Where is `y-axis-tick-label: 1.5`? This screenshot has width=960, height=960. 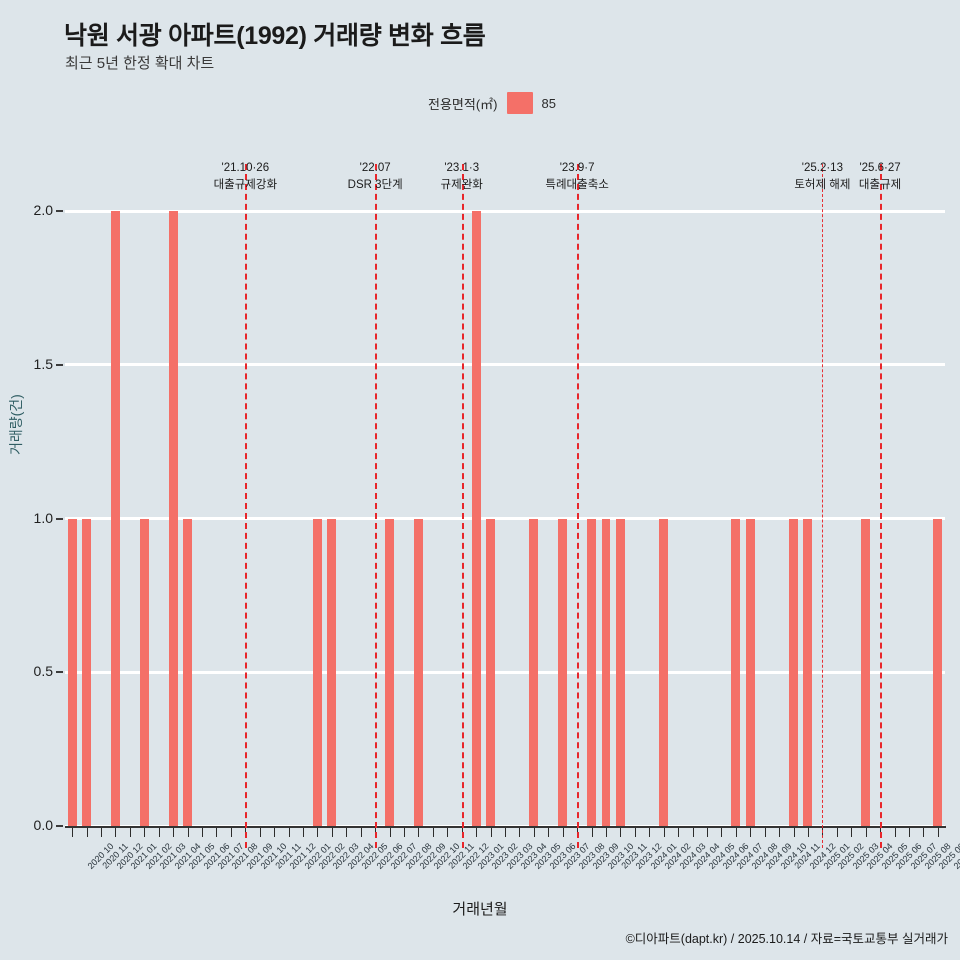 y-axis-tick-label: 1.5 is located at coordinates (43, 363).